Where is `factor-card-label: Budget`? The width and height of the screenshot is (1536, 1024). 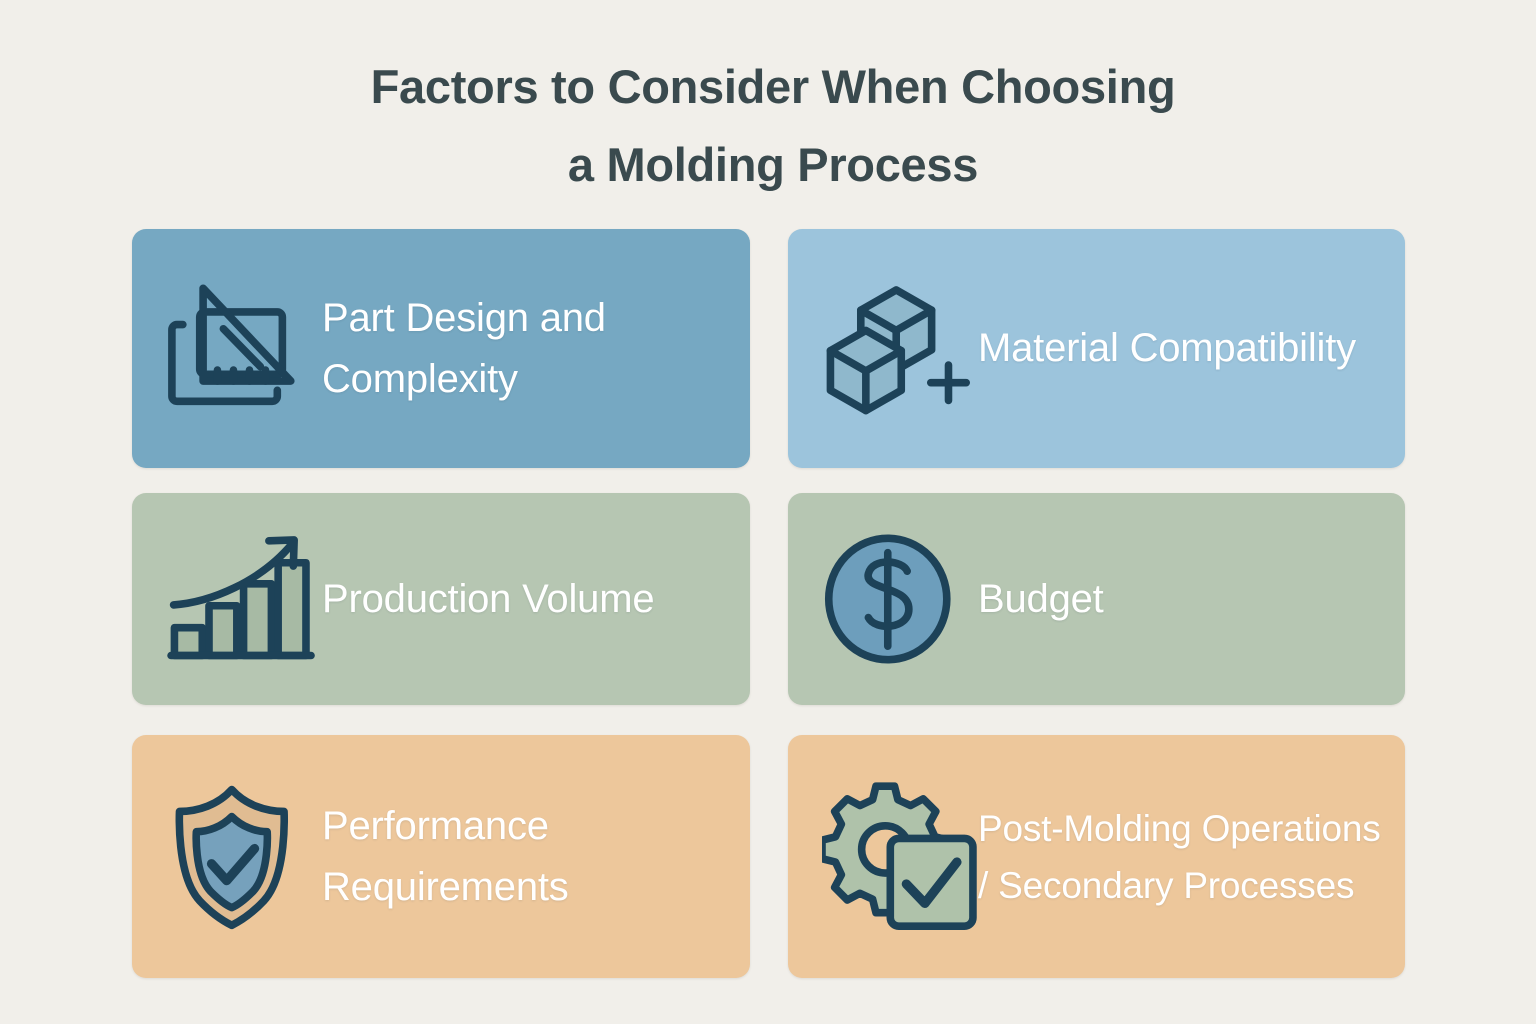
factor-card-label: Budget is located at coordinates (1041, 598).